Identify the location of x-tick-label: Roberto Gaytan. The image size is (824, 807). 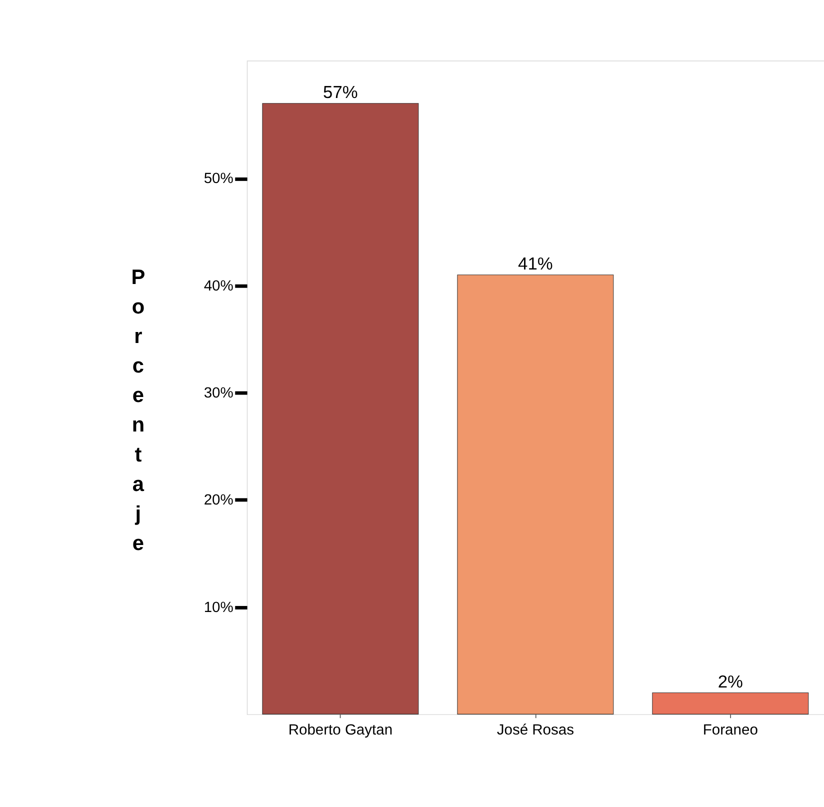
(340, 730).